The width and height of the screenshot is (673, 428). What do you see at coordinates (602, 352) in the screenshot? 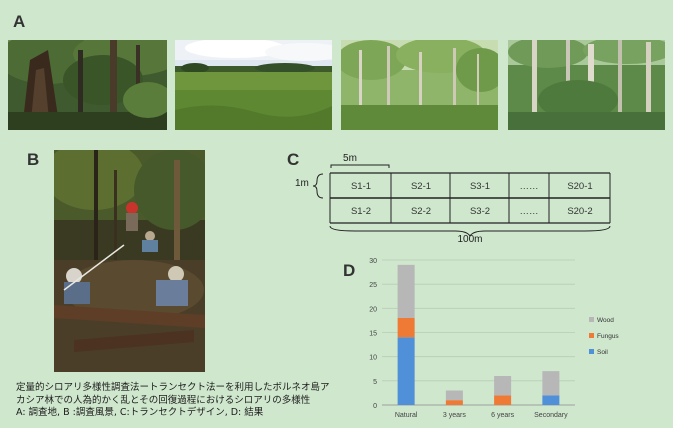
I see `legend-label: Soil` at bounding box center [602, 352].